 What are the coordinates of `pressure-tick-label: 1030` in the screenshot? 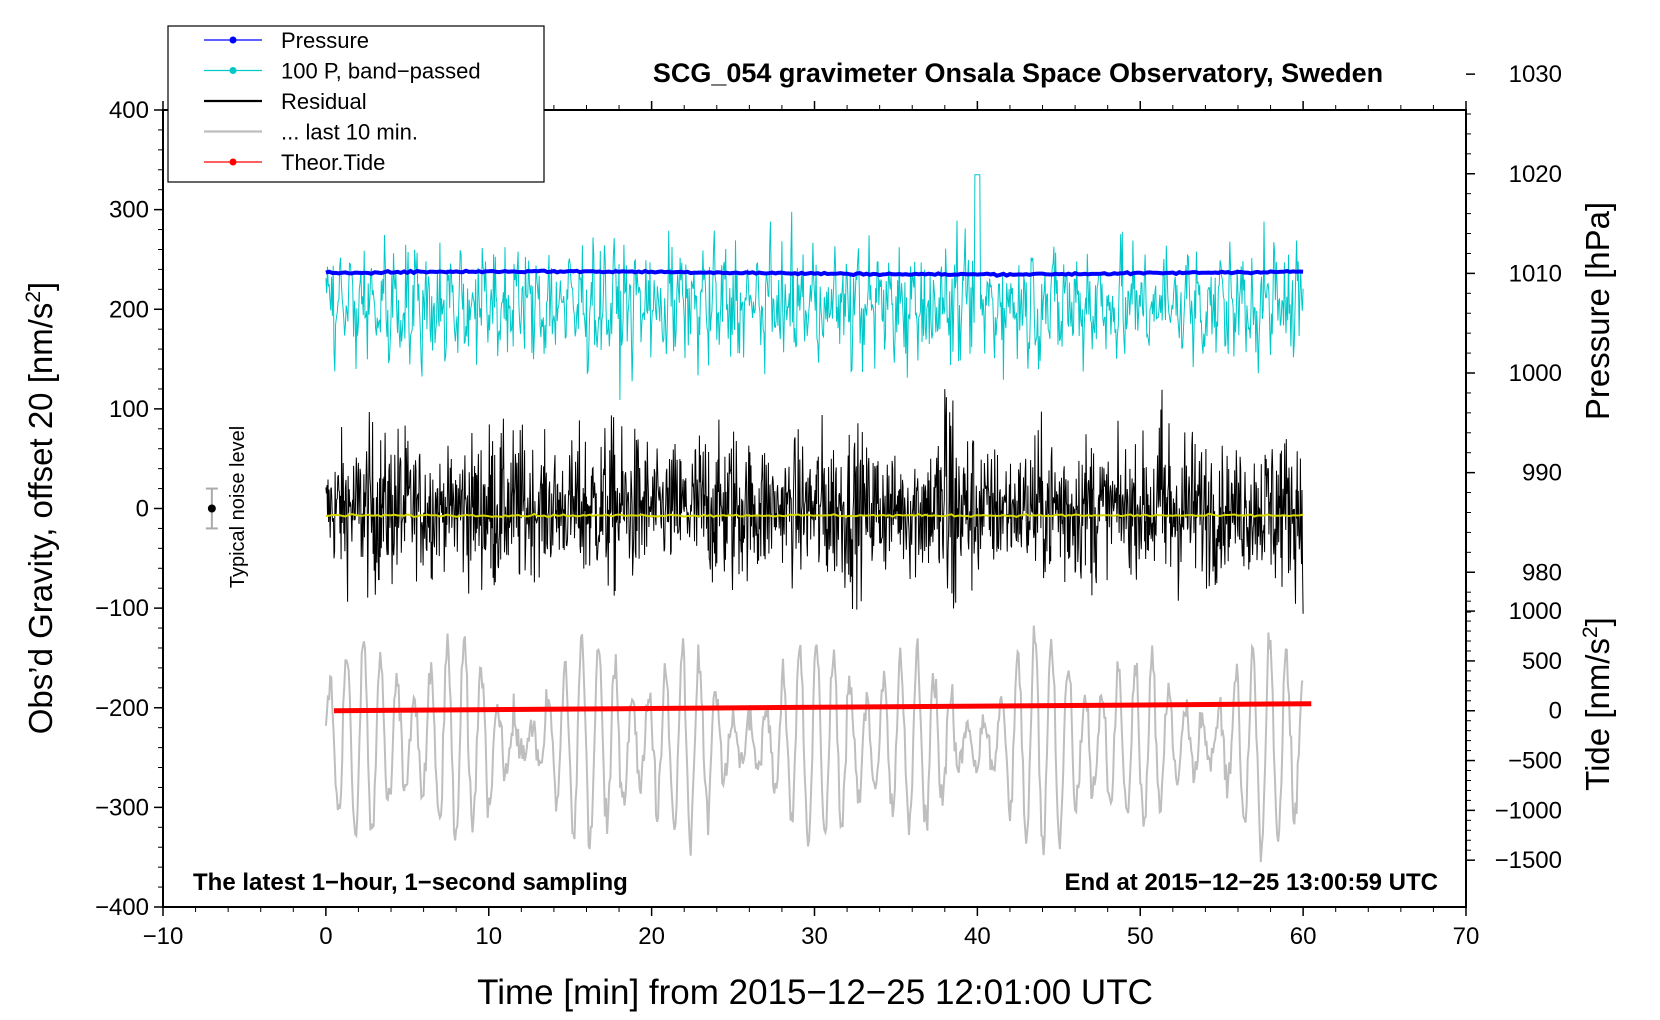 It's located at (1535, 74).